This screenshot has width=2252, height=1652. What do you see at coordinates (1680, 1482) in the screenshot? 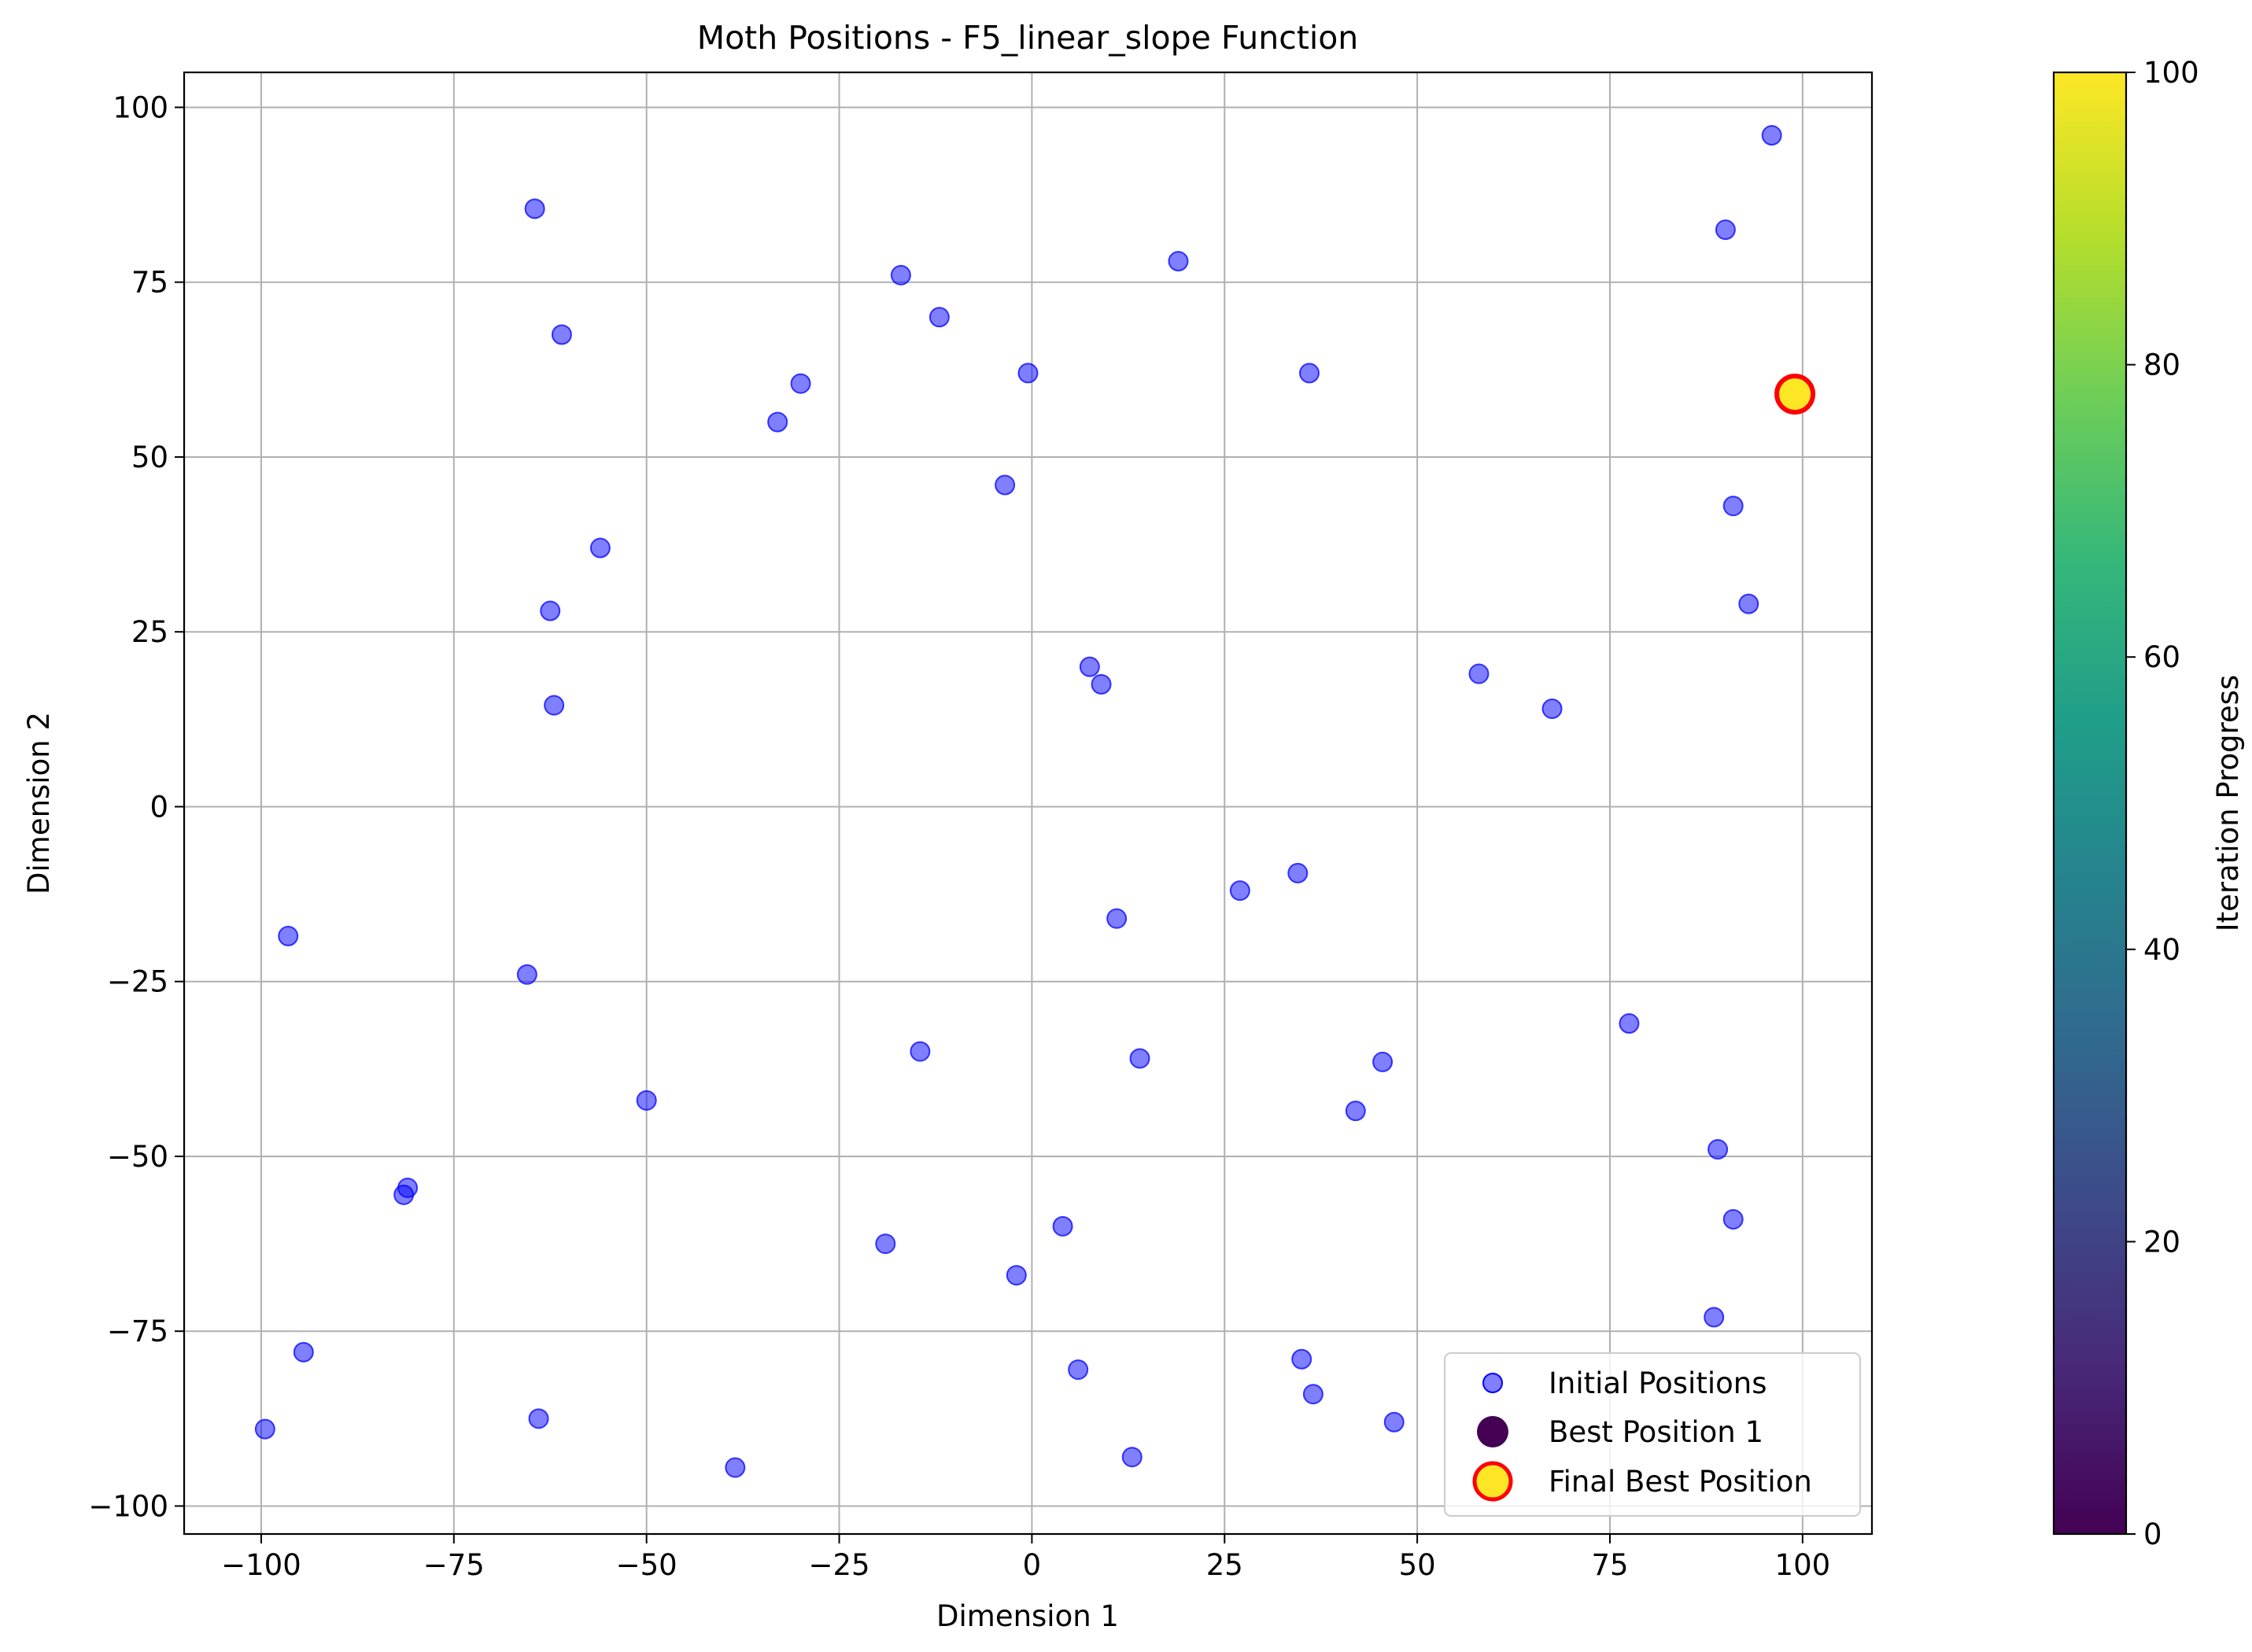
I see `legend-label-final: Final Best Position` at bounding box center [1680, 1482].